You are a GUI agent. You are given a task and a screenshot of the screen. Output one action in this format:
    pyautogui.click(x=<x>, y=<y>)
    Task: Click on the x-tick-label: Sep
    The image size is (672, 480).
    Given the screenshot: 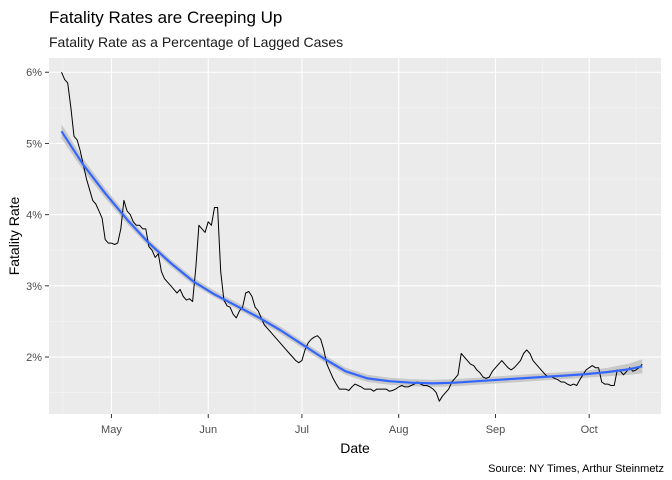 What is the action you would take?
    pyautogui.click(x=496, y=430)
    